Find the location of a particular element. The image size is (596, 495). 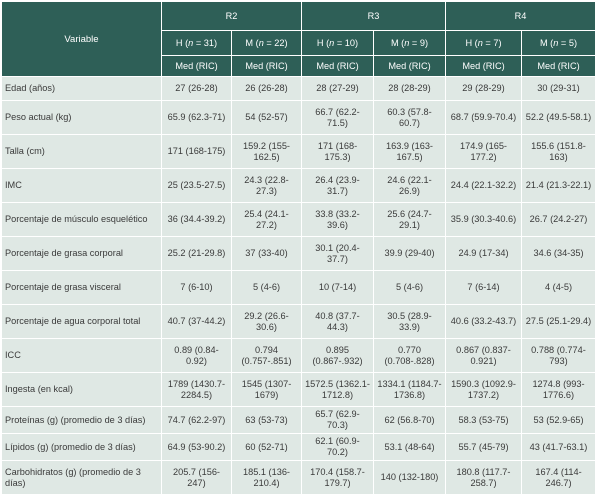

value-cell: 68.7 (59.9-70.4) is located at coordinates (483, 117).